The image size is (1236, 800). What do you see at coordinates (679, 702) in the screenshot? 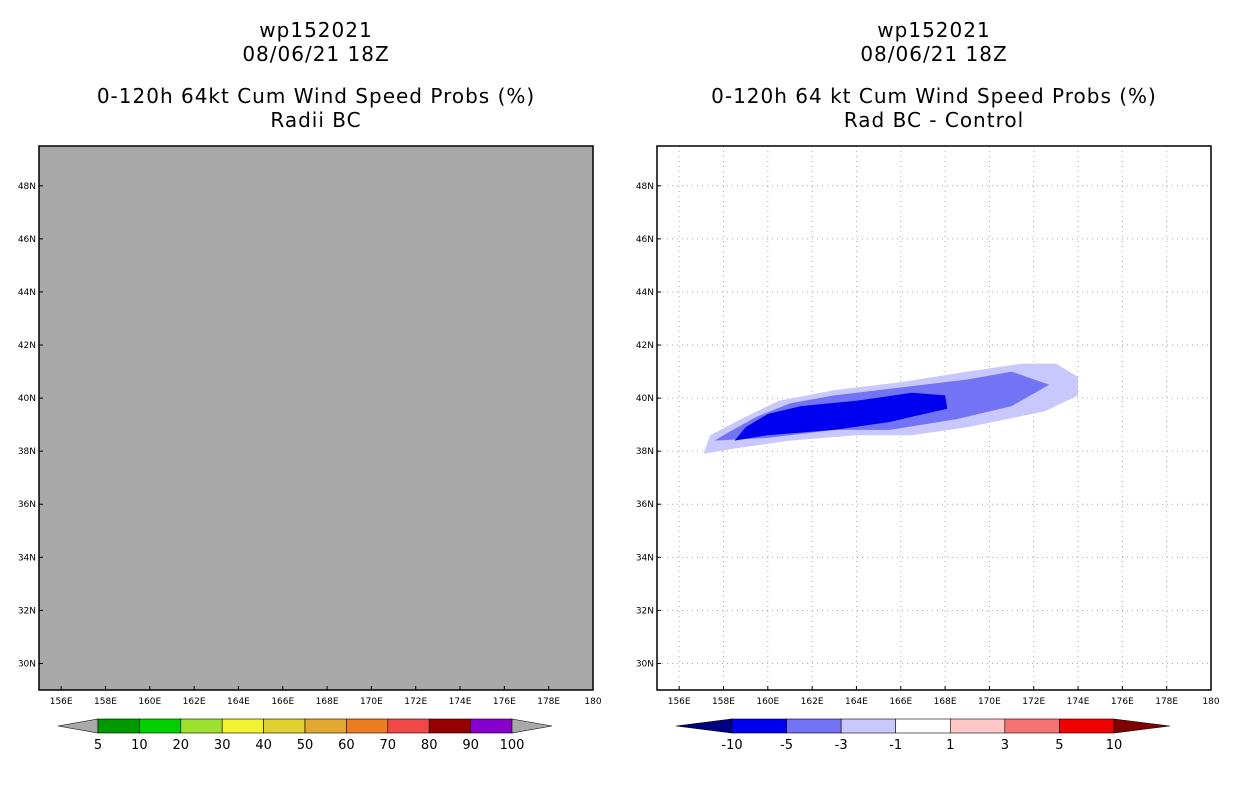
I see `right-x-tick-label: 156E` at bounding box center [679, 702].